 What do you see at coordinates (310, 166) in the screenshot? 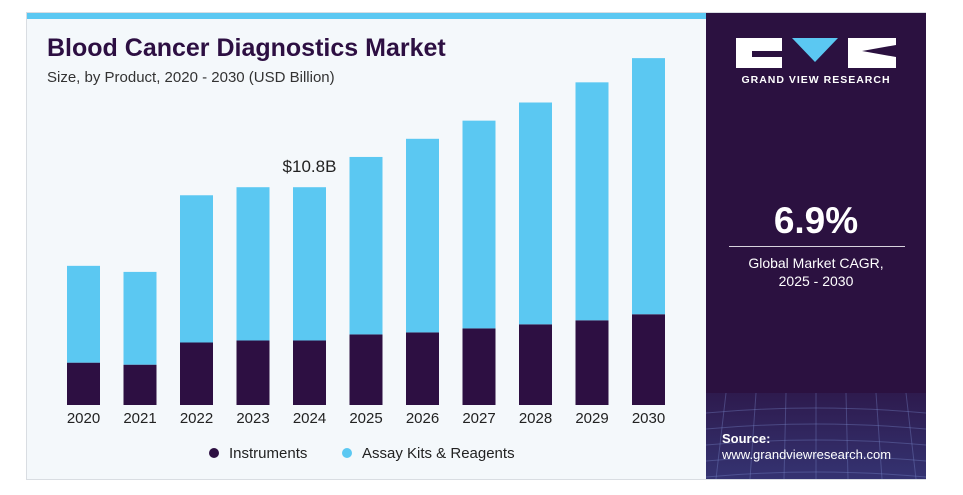
I see `data-label-2024: $10.8B` at bounding box center [310, 166].